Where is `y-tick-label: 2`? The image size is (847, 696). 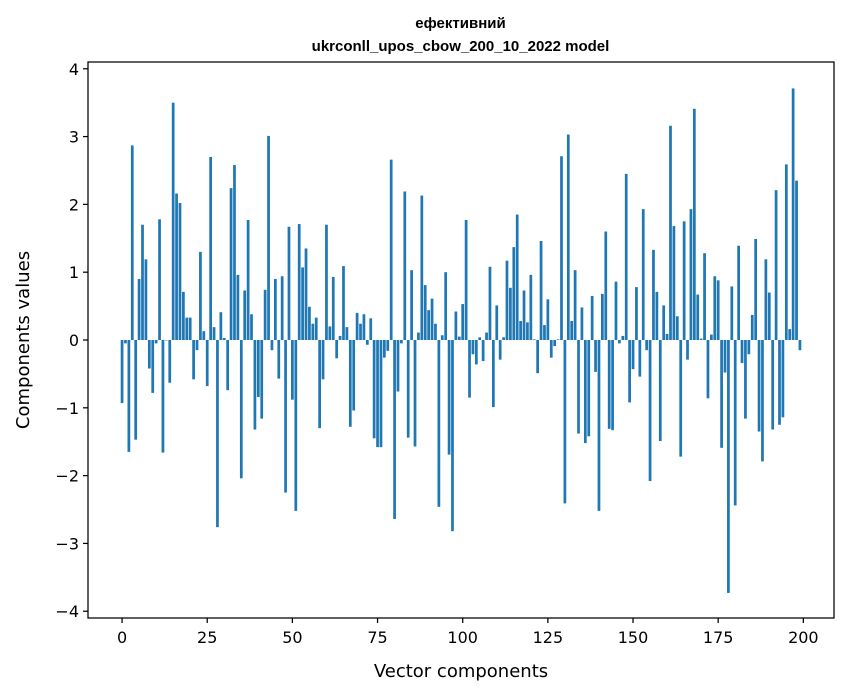
y-tick-label: 2 is located at coordinates (74, 204).